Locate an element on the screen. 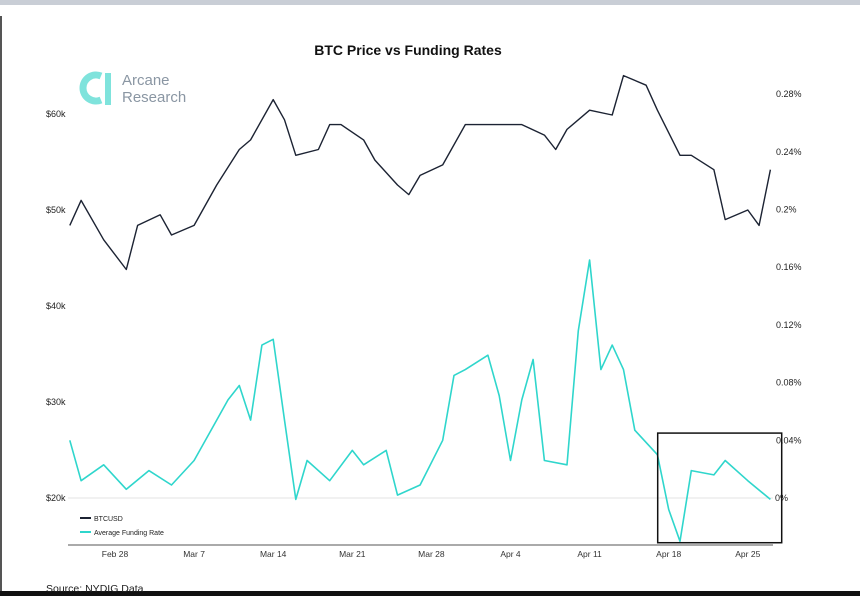 Image resolution: width=860 pixels, height=596 pixels. logo-bar-shape is located at coordinates (108, 89).